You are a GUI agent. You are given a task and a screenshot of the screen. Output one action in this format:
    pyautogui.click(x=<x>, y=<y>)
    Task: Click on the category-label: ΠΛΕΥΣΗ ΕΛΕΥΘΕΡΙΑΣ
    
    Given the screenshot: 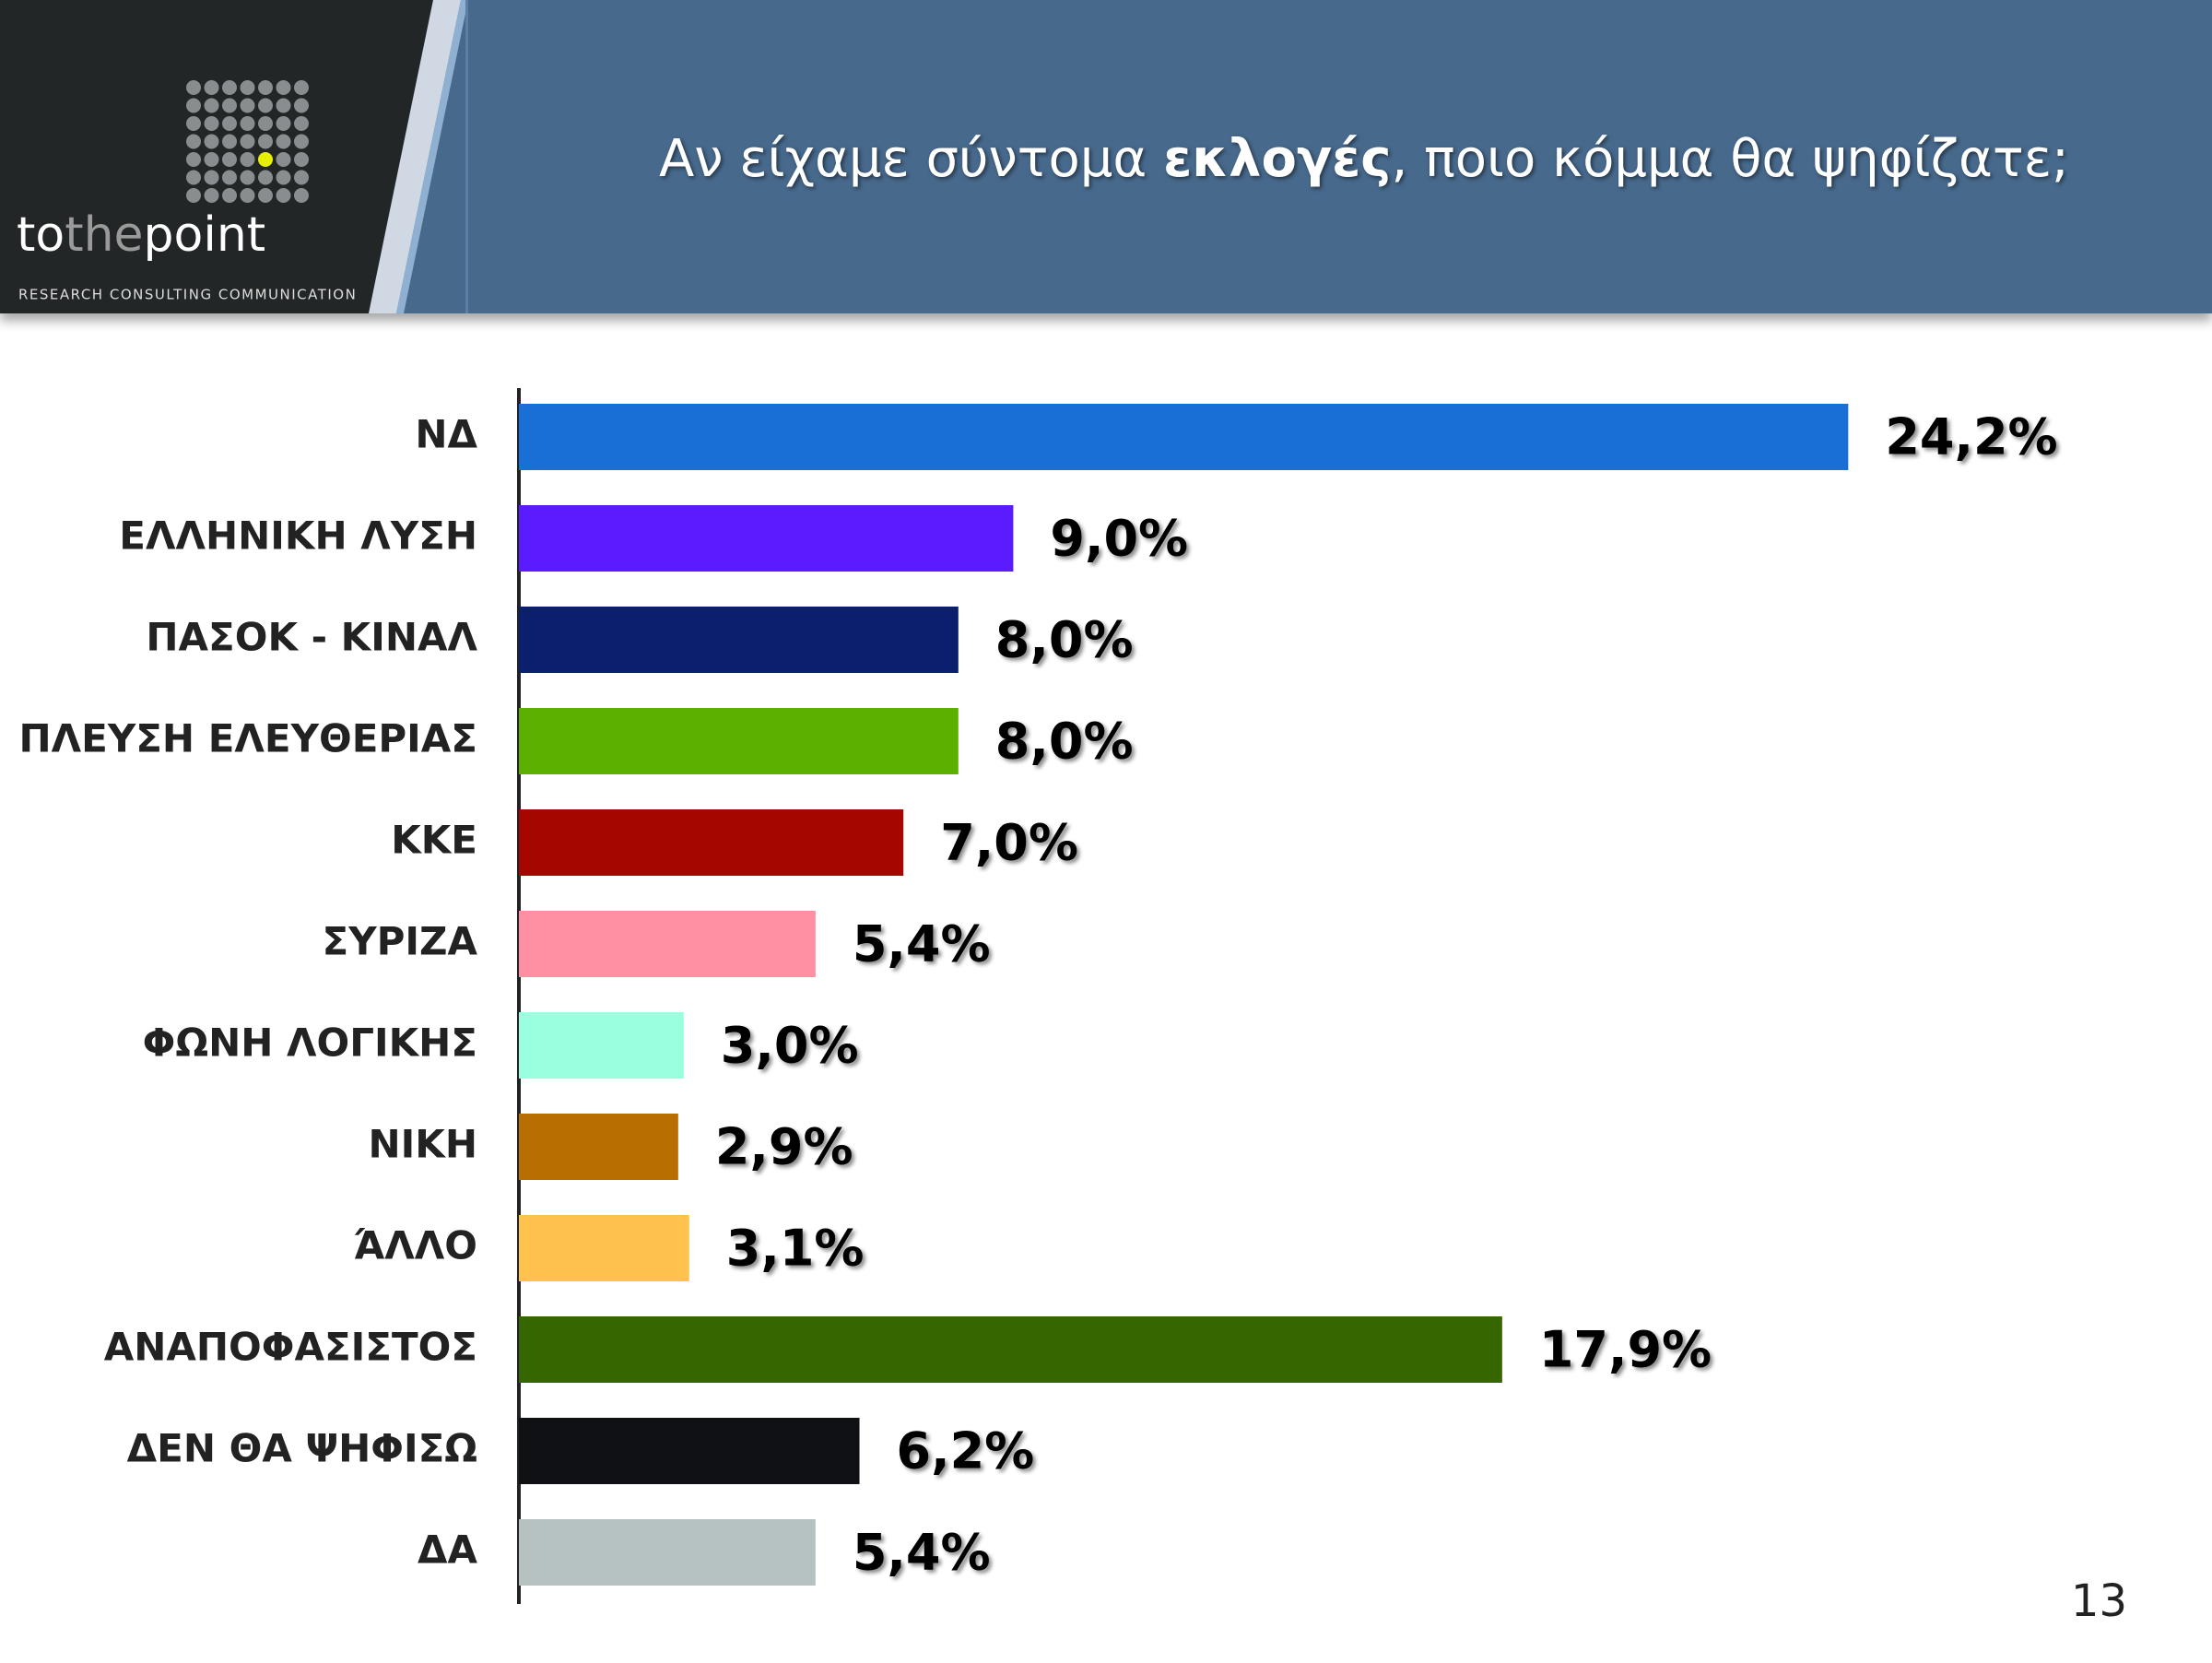 What is the action you would take?
    pyautogui.click(x=247, y=738)
    